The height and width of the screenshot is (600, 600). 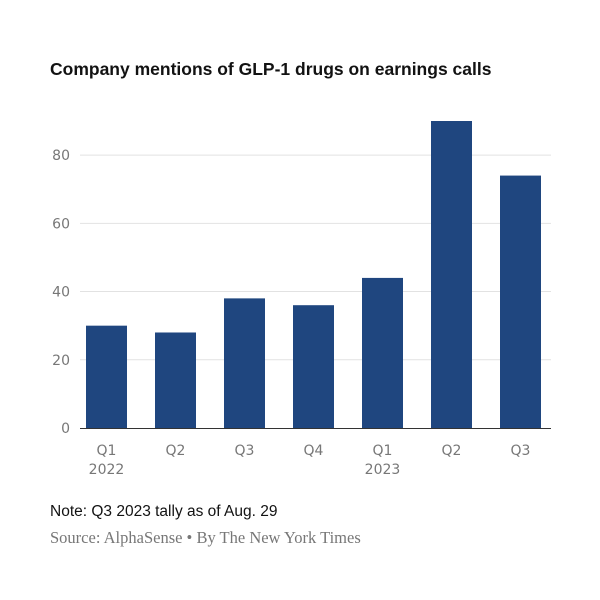 I want to click on y-tick-label: 60, so click(x=61, y=224).